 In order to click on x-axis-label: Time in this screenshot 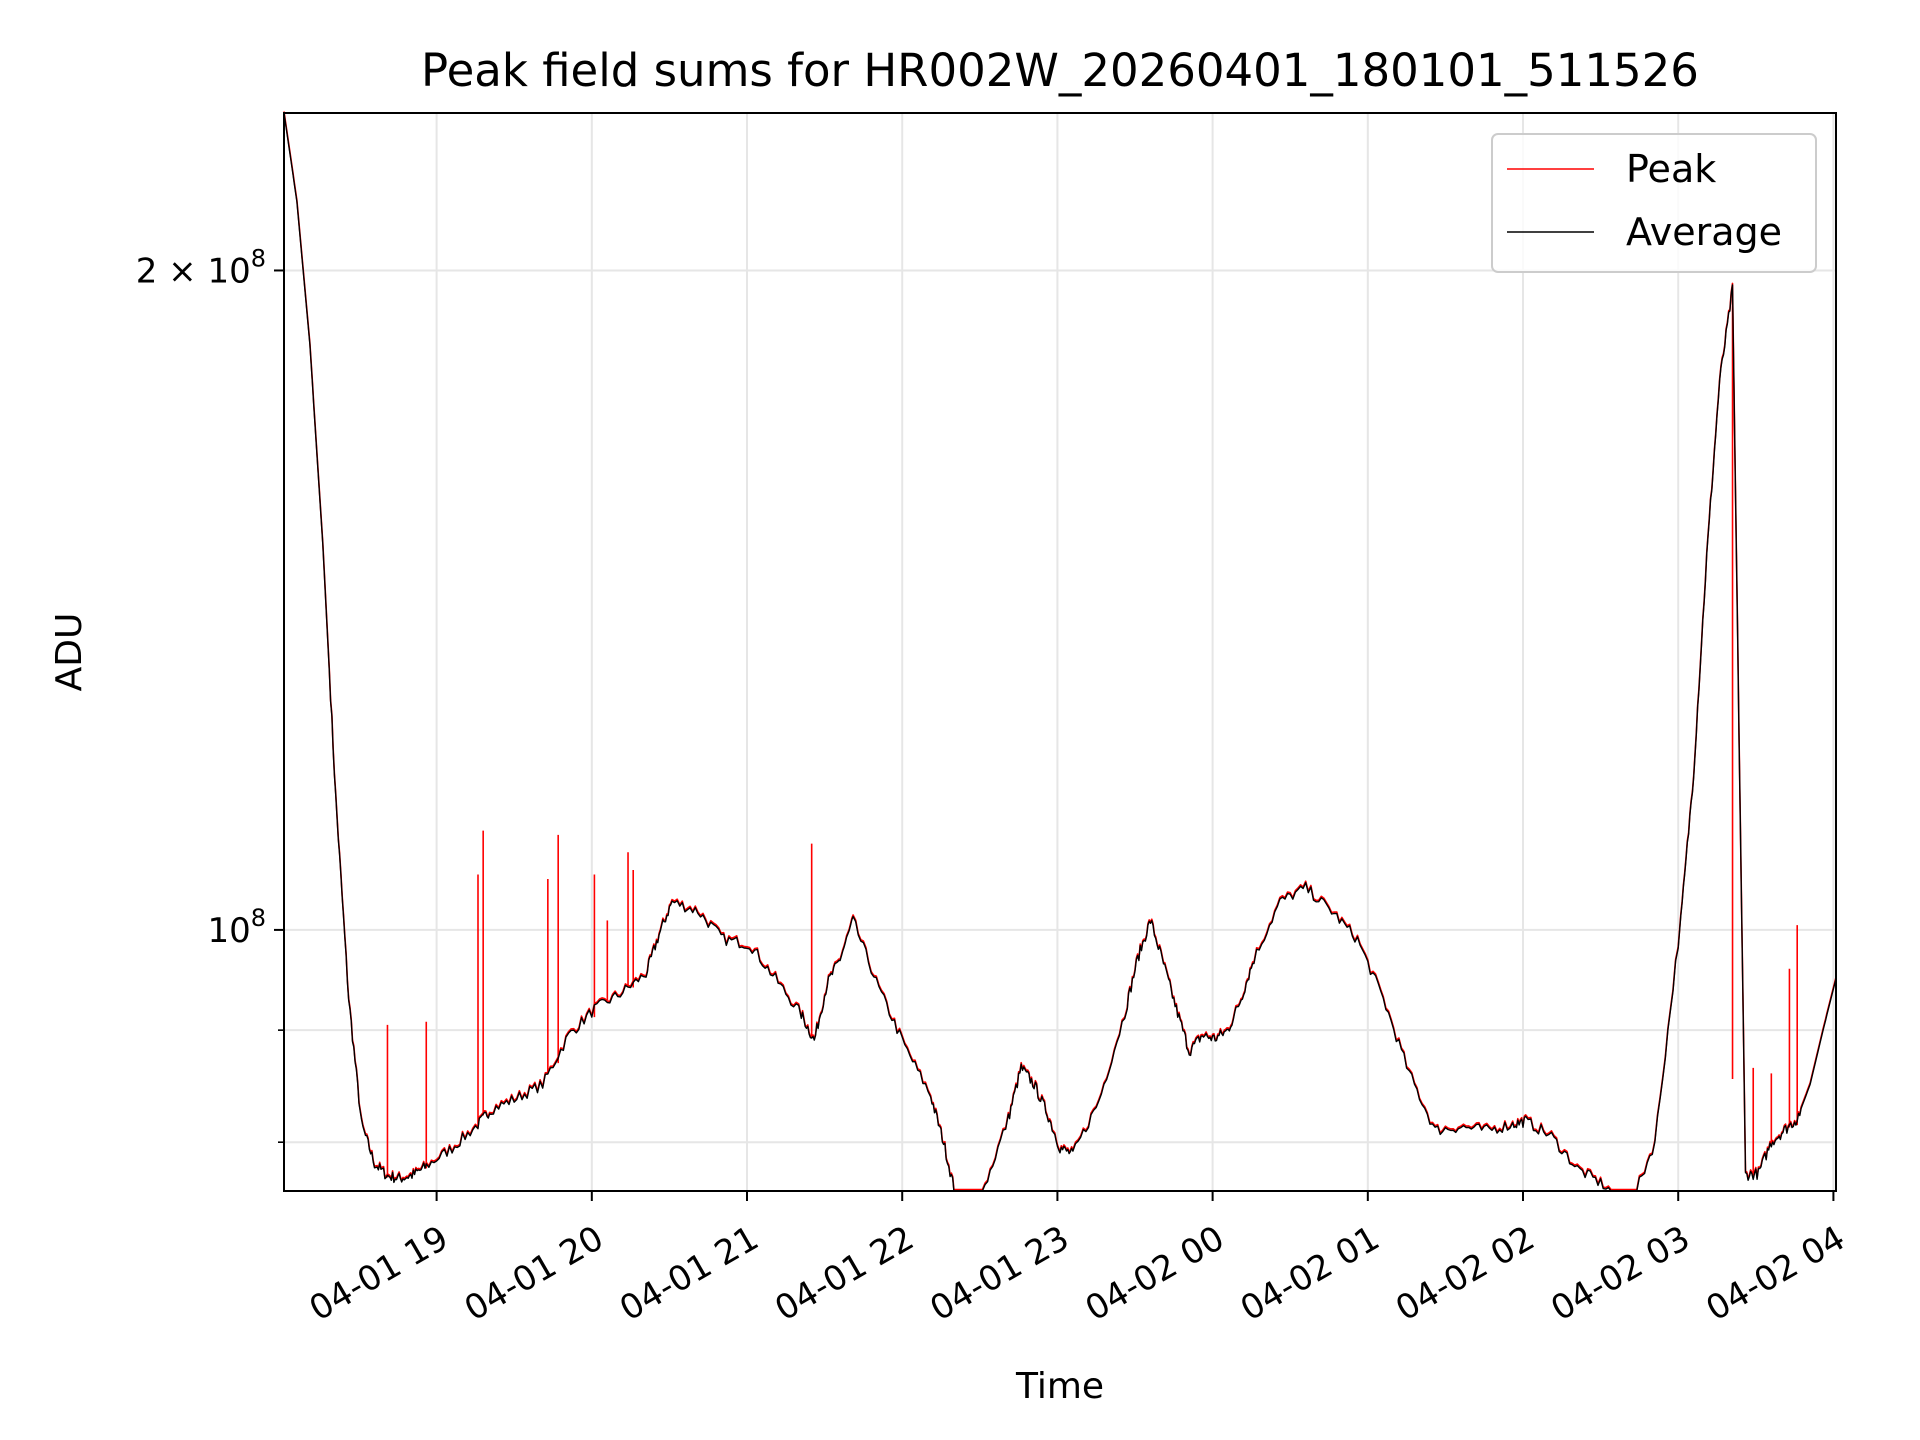, I will do `click(1059, 1386)`.